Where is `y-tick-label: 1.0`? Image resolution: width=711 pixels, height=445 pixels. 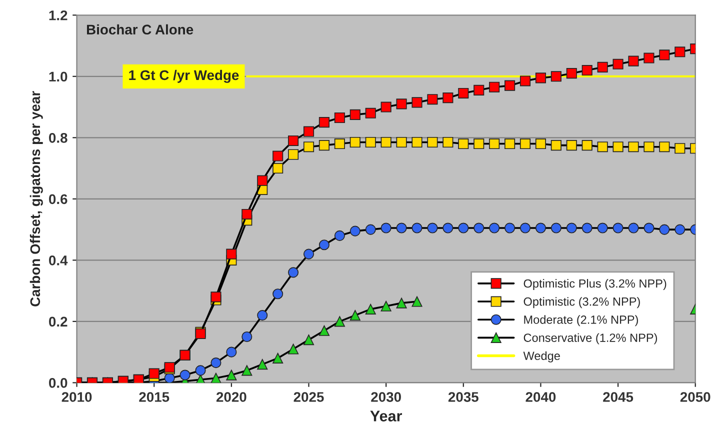 y-tick-label: 1.0 is located at coordinates (58, 77).